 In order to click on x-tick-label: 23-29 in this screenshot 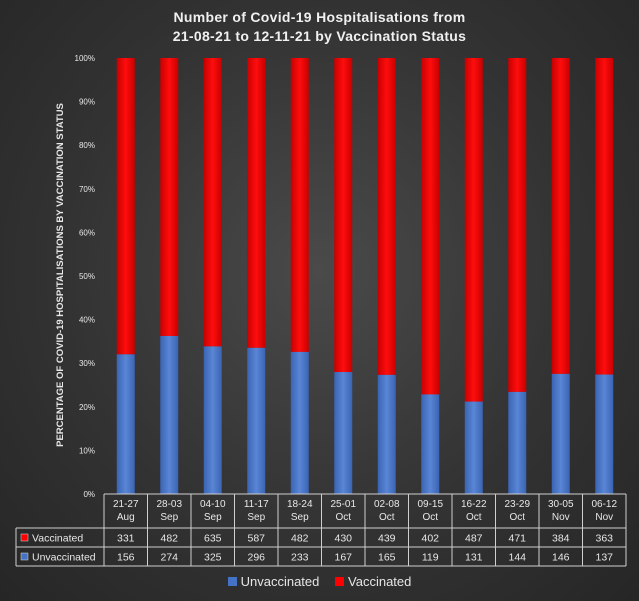, I will do `click(517, 504)`.